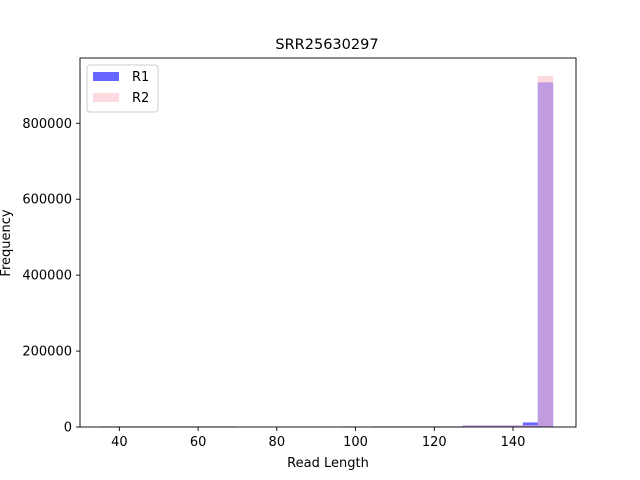  What do you see at coordinates (47, 352) in the screenshot?
I see `y-tick-label: 200000` at bounding box center [47, 352].